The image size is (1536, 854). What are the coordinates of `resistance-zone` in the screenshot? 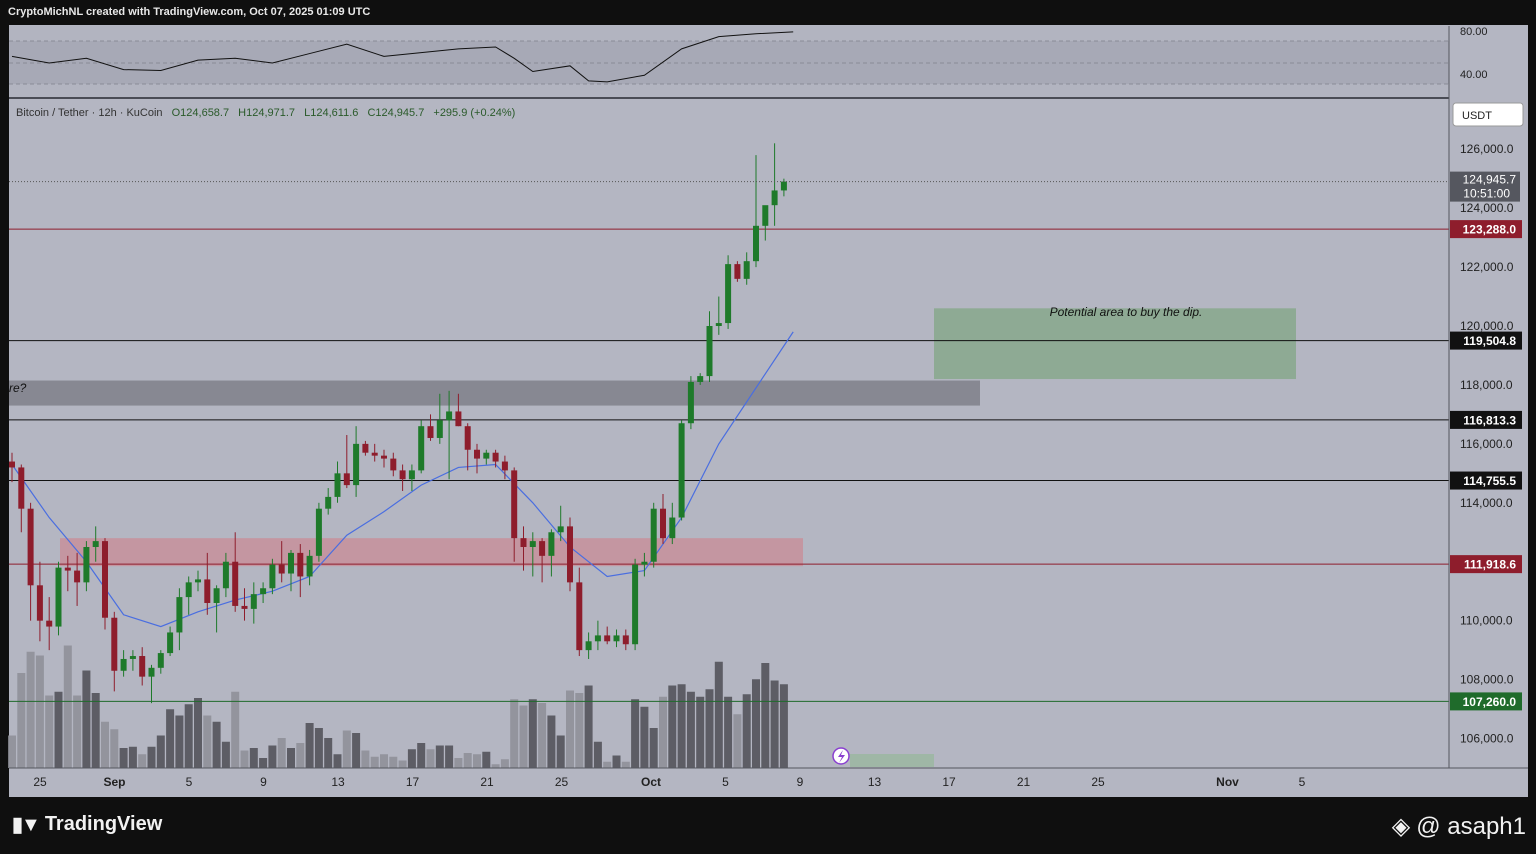 It's located at (494, 393).